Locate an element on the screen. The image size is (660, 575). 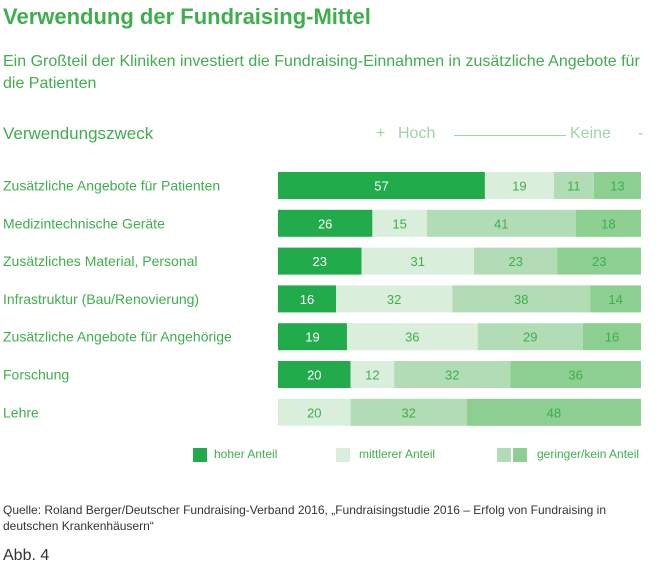
scale-line is located at coordinates (510, 135).